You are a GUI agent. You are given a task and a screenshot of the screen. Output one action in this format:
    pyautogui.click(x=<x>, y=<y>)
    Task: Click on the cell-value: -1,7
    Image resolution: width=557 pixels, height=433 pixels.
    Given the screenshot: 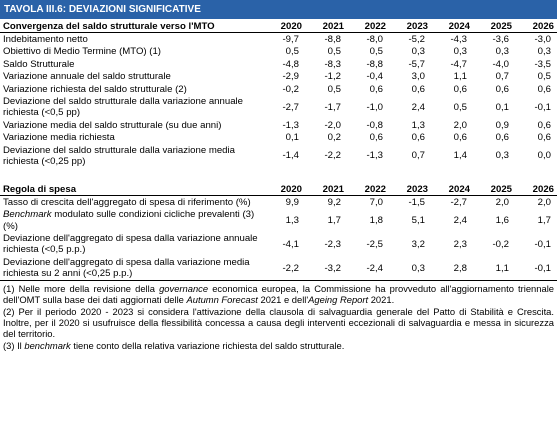 What is the action you would take?
    pyautogui.click(x=332, y=107)
    